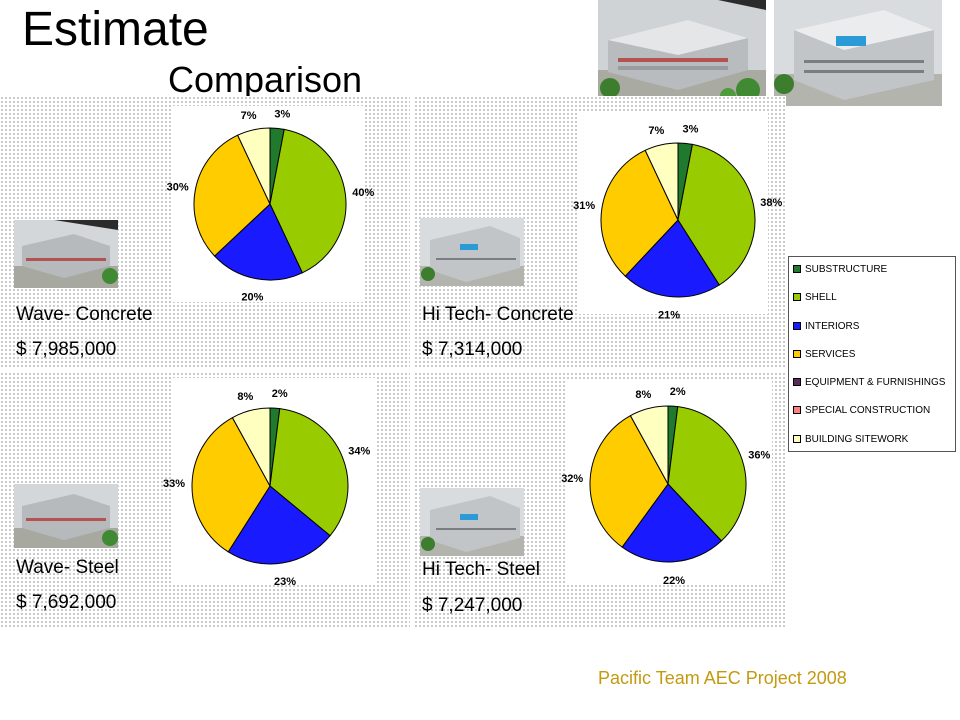 The width and height of the screenshot is (960, 720). What do you see at coordinates (115, 29) in the screenshot?
I see `page-title: Estimate` at bounding box center [115, 29].